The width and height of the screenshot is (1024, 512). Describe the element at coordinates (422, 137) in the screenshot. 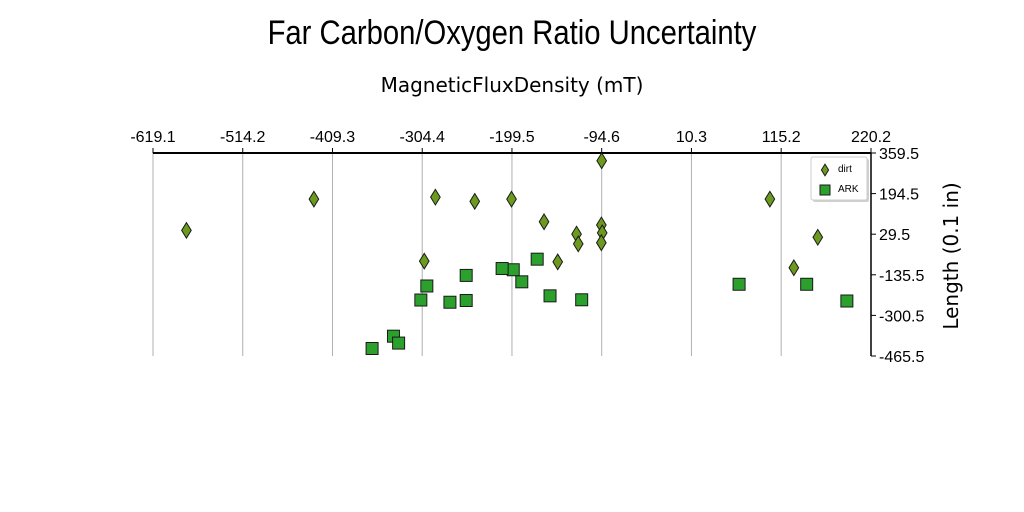

I see `x-tick-label: -304.4` at that location.